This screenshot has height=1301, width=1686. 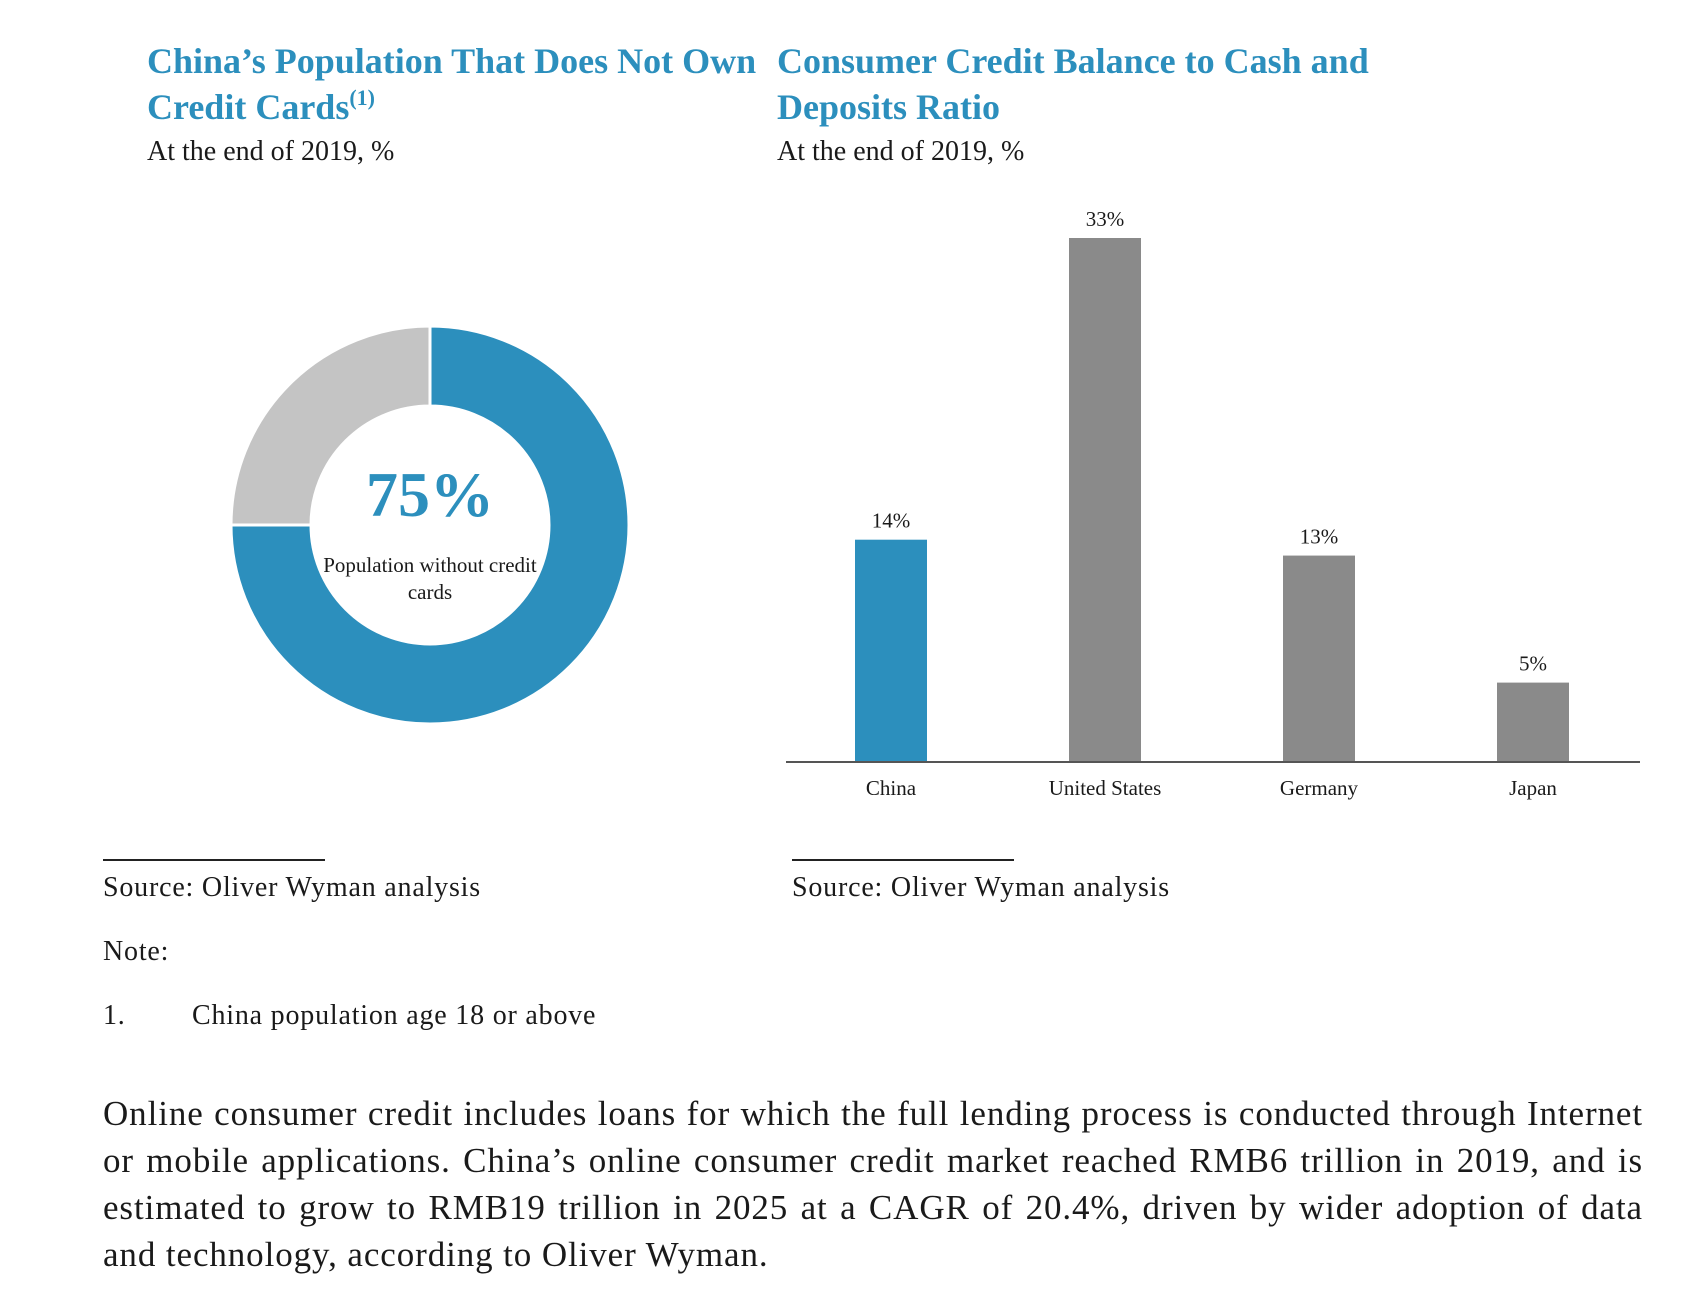 What do you see at coordinates (1533, 788) in the screenshot?
I see `bar-category-label: Japan` at bounding box center [1533, 788].